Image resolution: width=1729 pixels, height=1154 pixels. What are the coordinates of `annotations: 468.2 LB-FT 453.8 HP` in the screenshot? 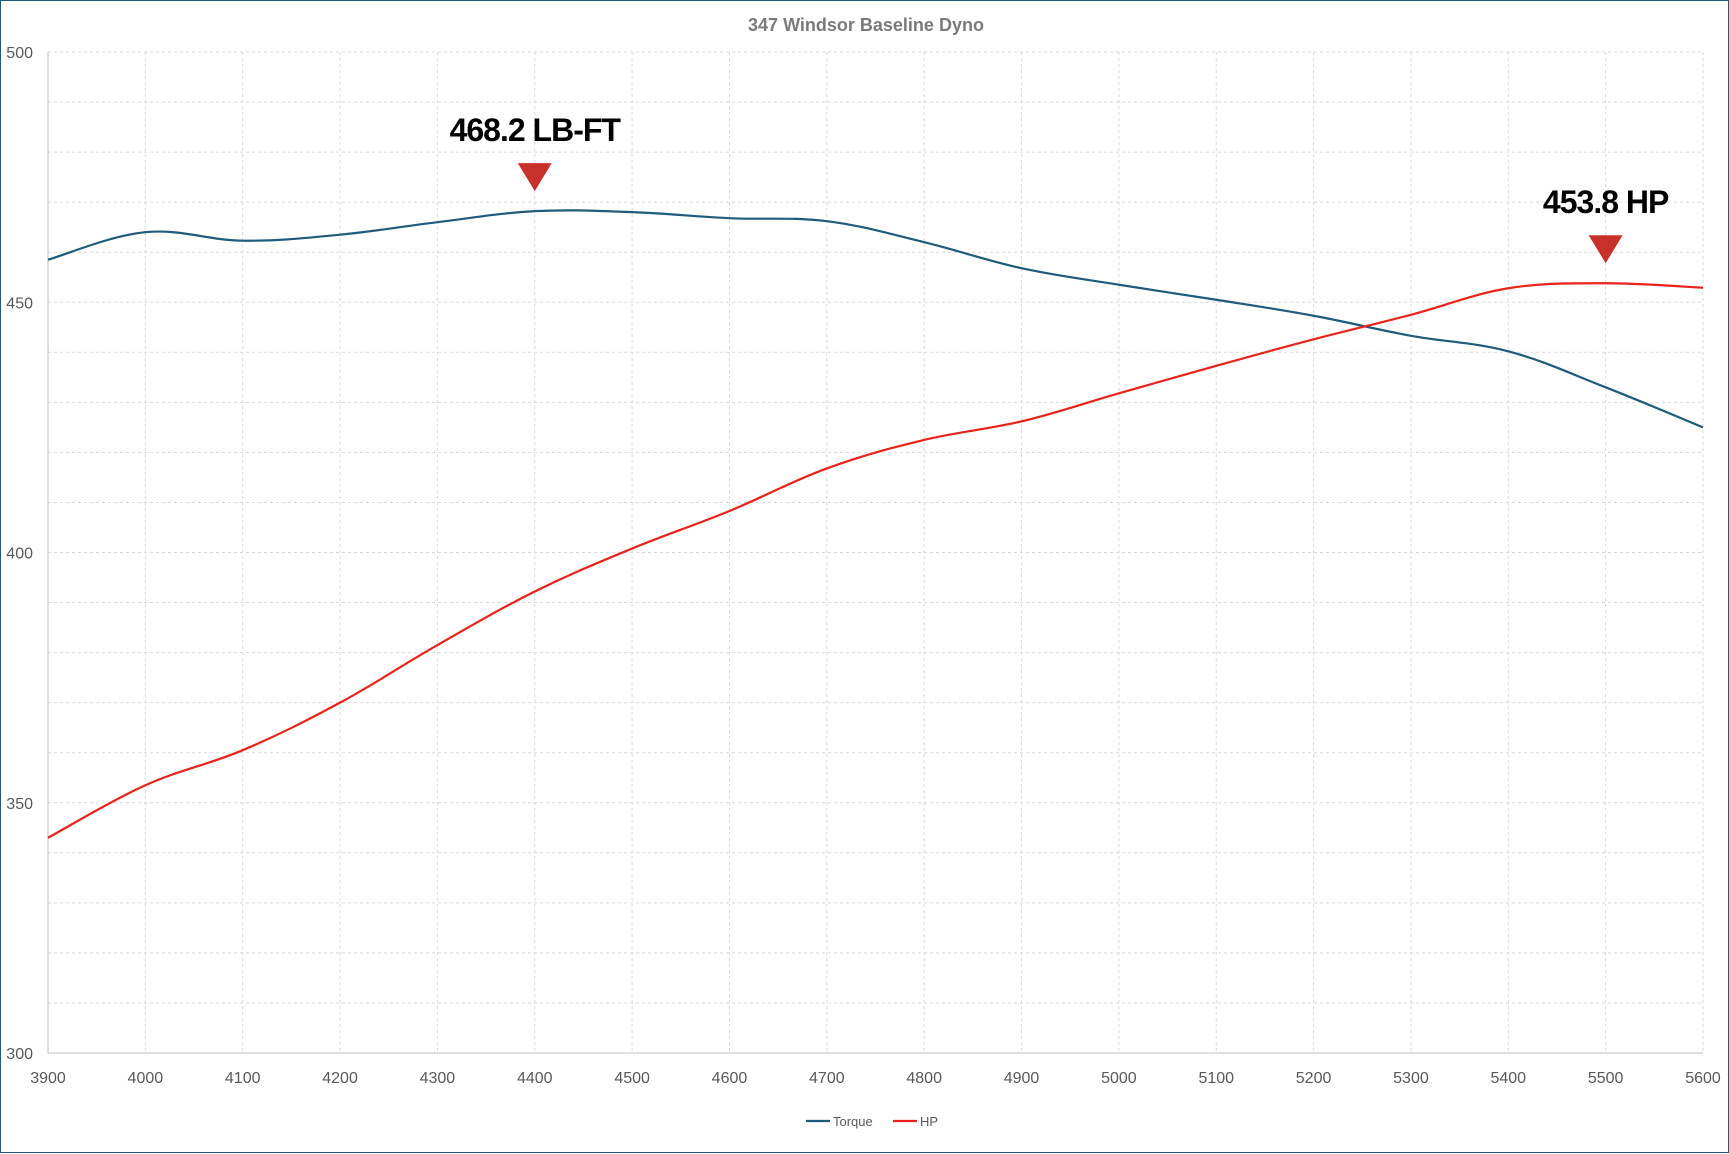 It's located at (1060, 188).